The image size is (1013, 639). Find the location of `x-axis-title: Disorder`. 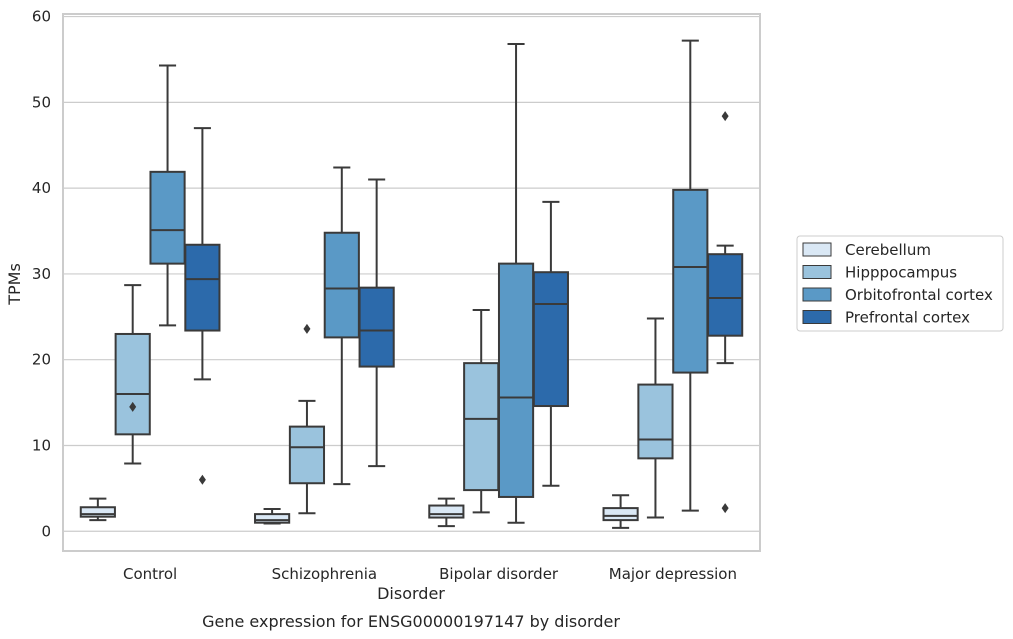

x-axis-title: Disorder is located at coordinates (411, 593).